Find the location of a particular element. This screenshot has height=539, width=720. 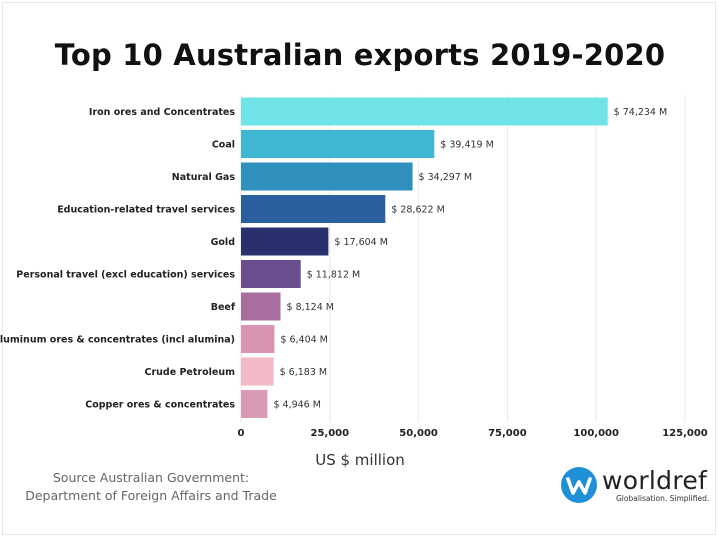

worldref-logo: worldref Globalisation. Simplified. is located at coordinates (640, 486).